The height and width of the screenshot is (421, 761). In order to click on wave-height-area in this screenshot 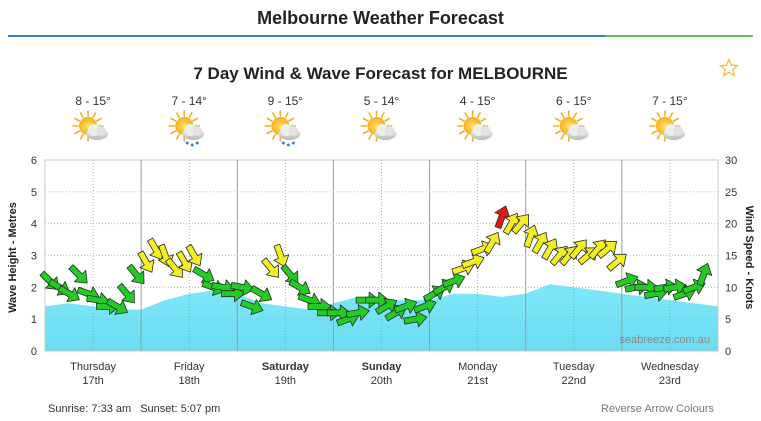, I will do `click(381, 317)`.